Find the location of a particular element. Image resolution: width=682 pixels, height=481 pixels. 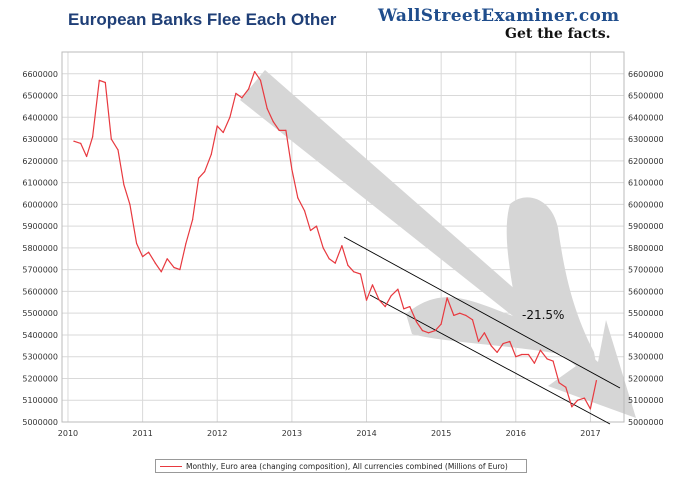

y-tick-label-left: 6300000 is located at coordinates (40, 139).